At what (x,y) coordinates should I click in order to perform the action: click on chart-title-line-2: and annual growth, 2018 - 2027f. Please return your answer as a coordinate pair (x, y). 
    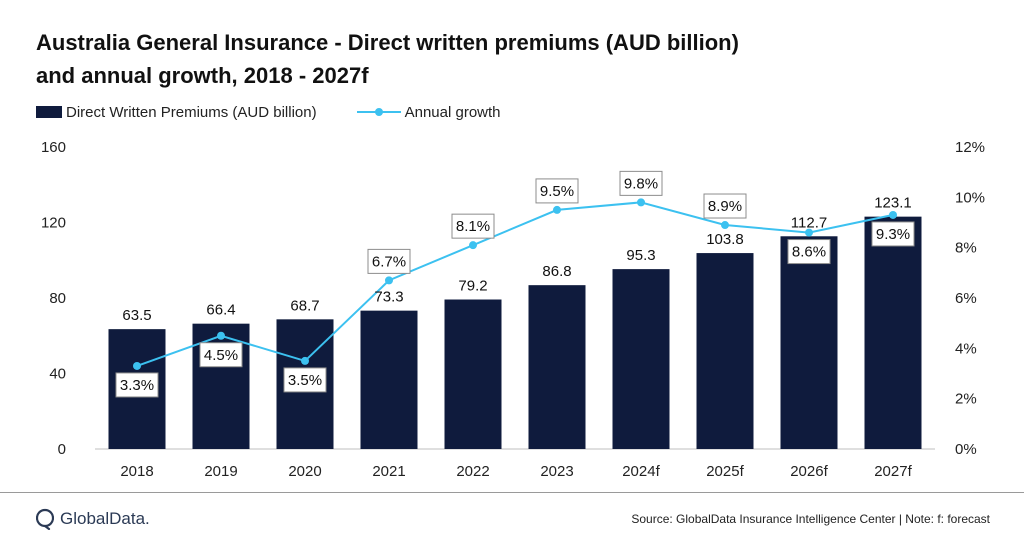
    Looking at the image, I should click on (202, 75).